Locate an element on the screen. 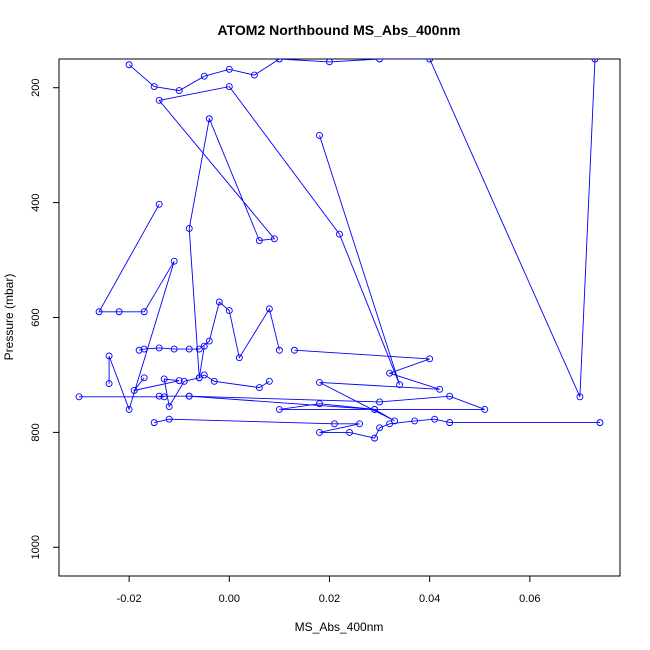 The image size is (650, 650). x-tick-label: -0.02 is located at coordinates (129, 599).